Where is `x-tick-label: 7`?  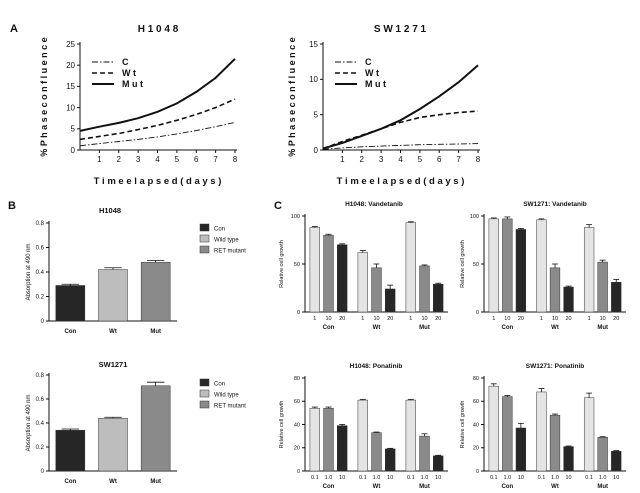 x-tick-label: 7 is located at coordinates (215, 159).